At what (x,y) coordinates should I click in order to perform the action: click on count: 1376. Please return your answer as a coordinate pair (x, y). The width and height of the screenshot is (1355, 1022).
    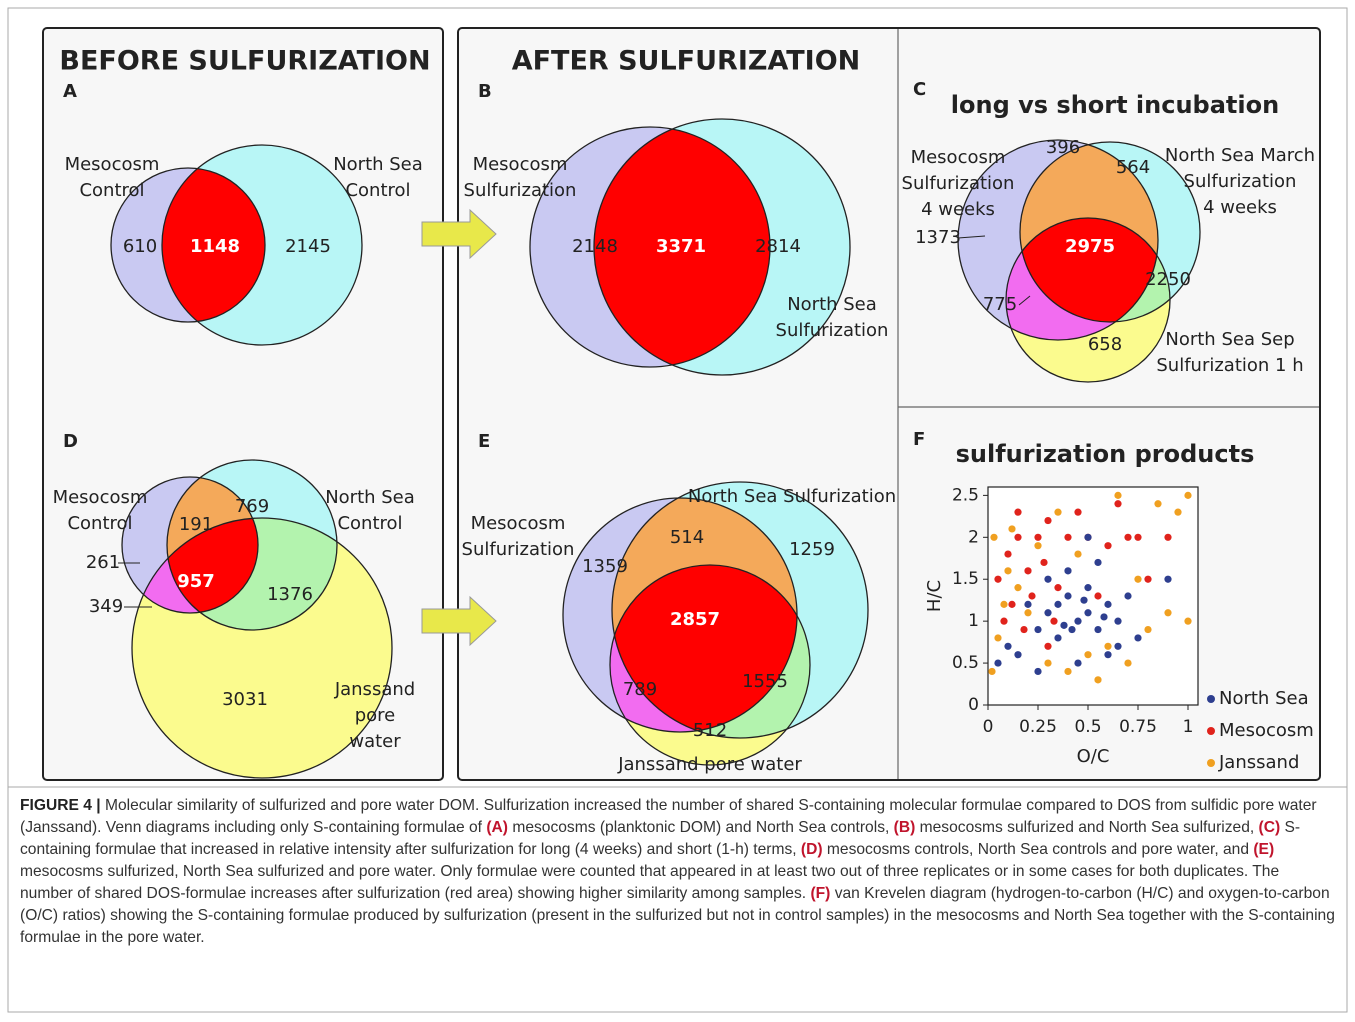
    Looking at the image, I should click on (290, 594).